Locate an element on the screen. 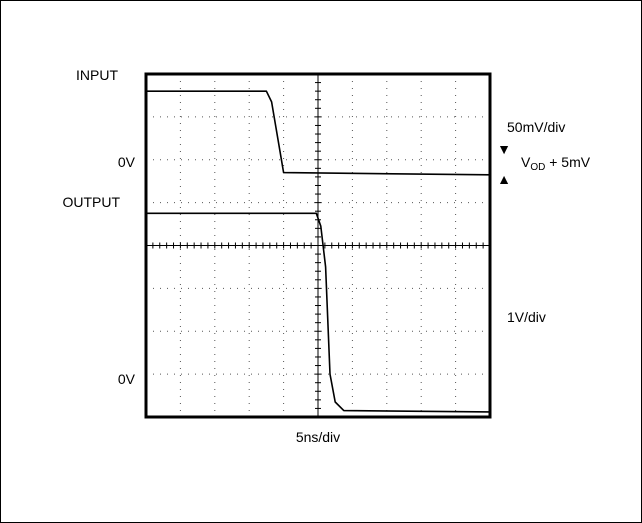  x-scale-label: 5ns/div is located at coordinates (318, 437).